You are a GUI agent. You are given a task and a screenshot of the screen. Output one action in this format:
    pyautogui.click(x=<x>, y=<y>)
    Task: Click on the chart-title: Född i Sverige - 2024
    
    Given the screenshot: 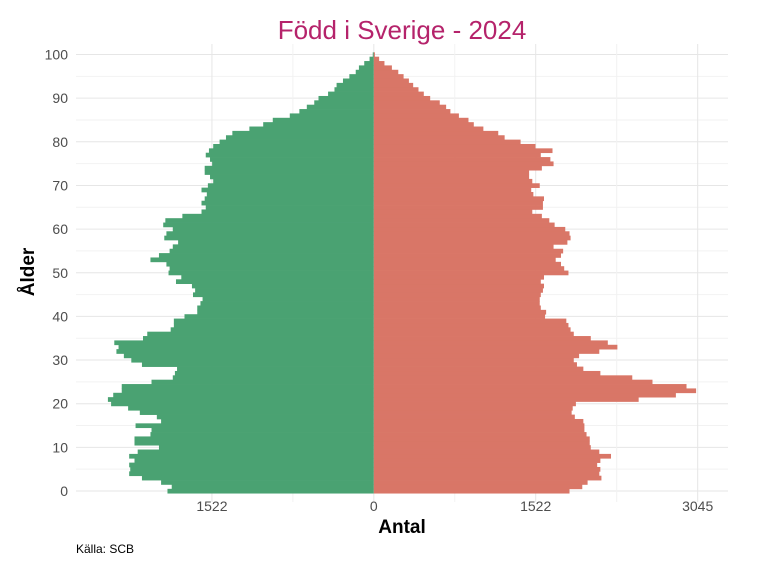 What is the action you would take?
    pyautogui.click(x=402, y=30)
    